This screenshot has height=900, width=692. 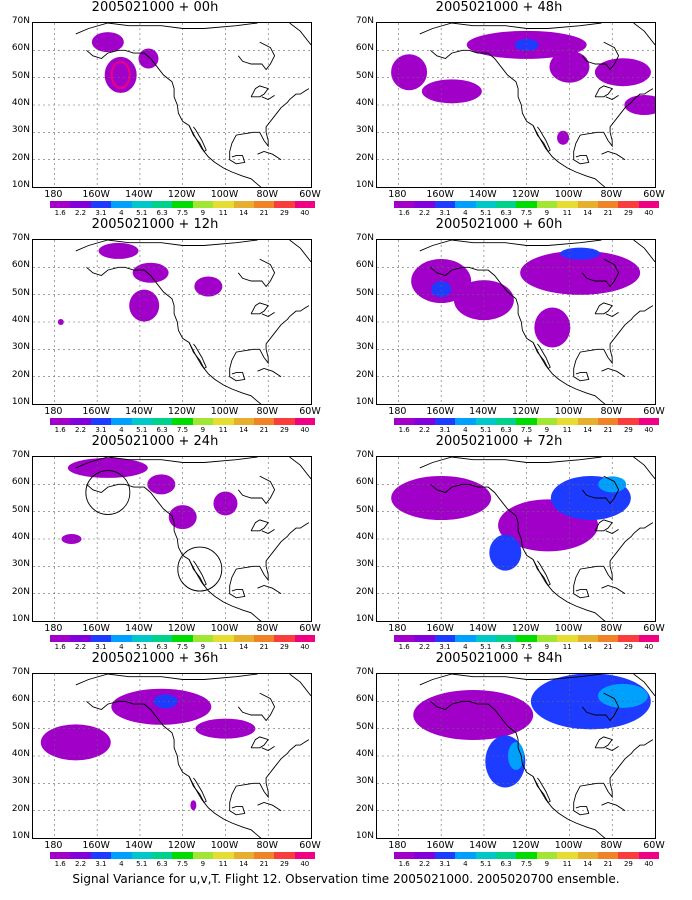 I want to click on colorbar-level-label: 21, so click(x=608, y=647).